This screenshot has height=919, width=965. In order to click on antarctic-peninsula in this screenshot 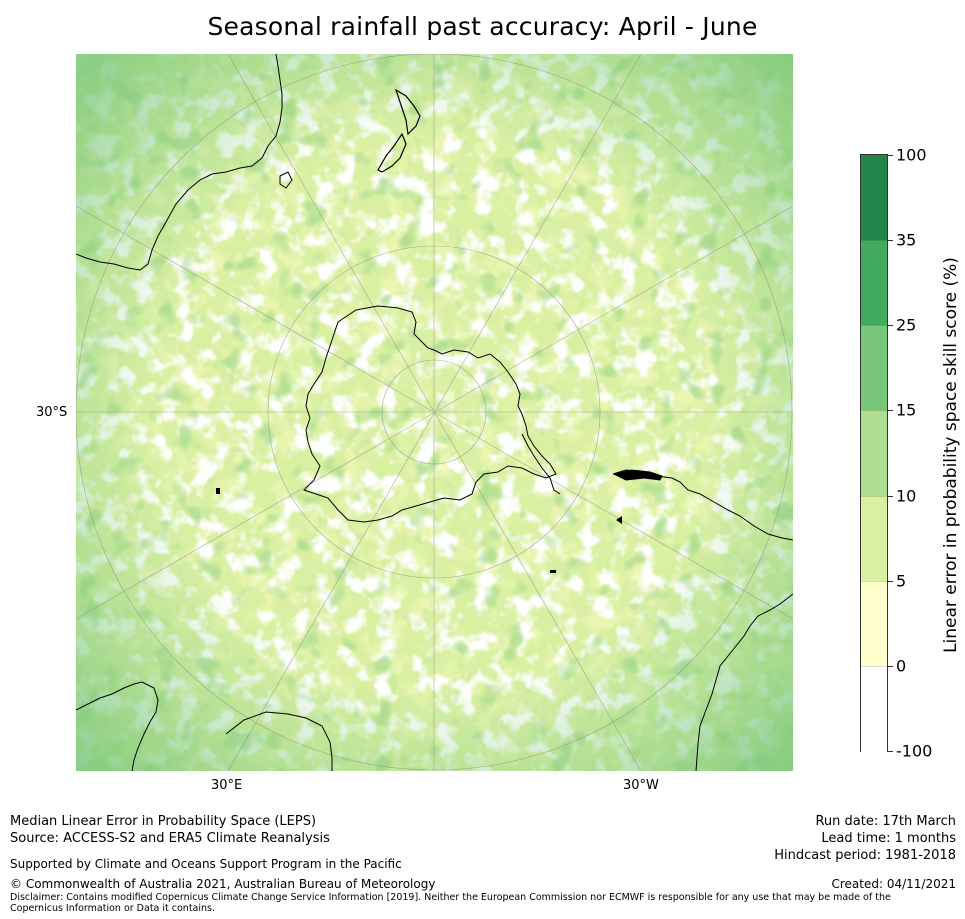, I will do `click(541, 464)`.